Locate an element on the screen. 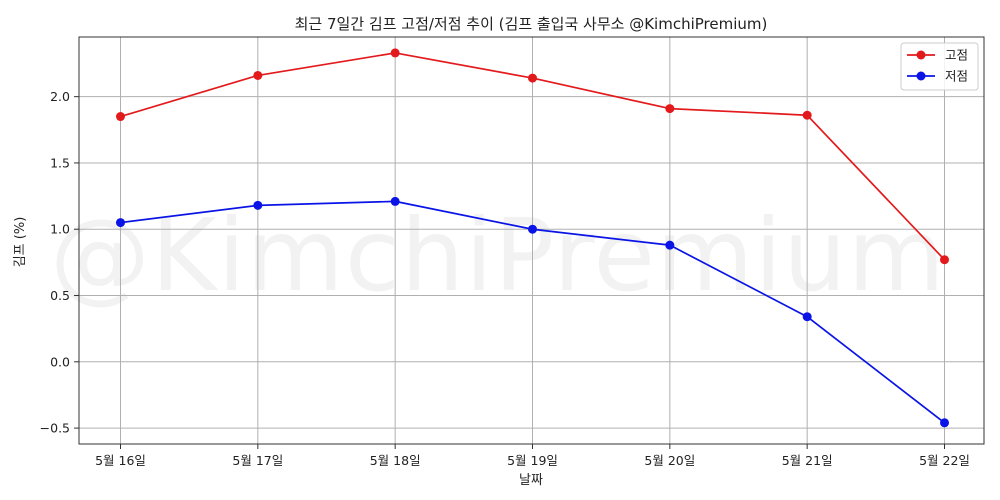 This screenshot has height=500, width=1000. y-tick-label: −0.5 is located at coordinates (55, 428).